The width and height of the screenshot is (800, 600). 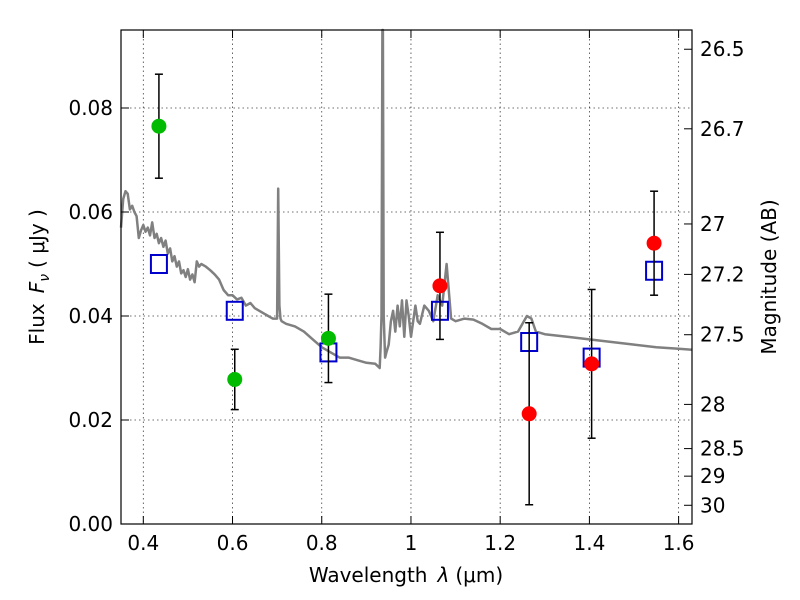 What do you see at coordinates (90, 212) in the screenshot?
I see `y-tick-label: 0.06` at bounding box center [90, 212].